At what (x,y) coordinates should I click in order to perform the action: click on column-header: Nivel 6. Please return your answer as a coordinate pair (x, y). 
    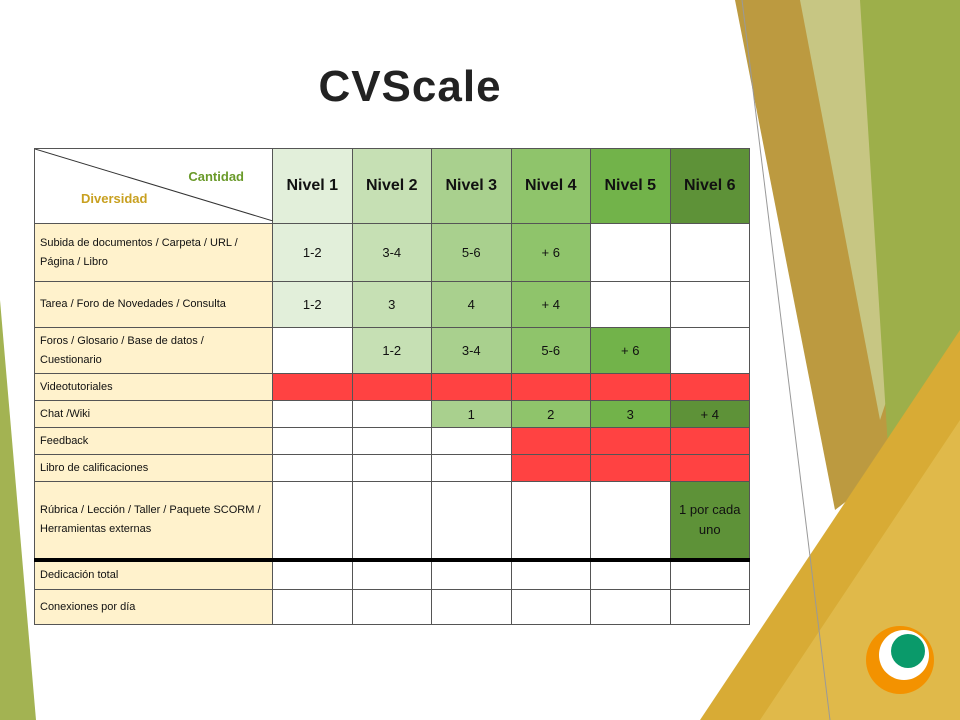
    Looking at the image, I should click on (709, 186).